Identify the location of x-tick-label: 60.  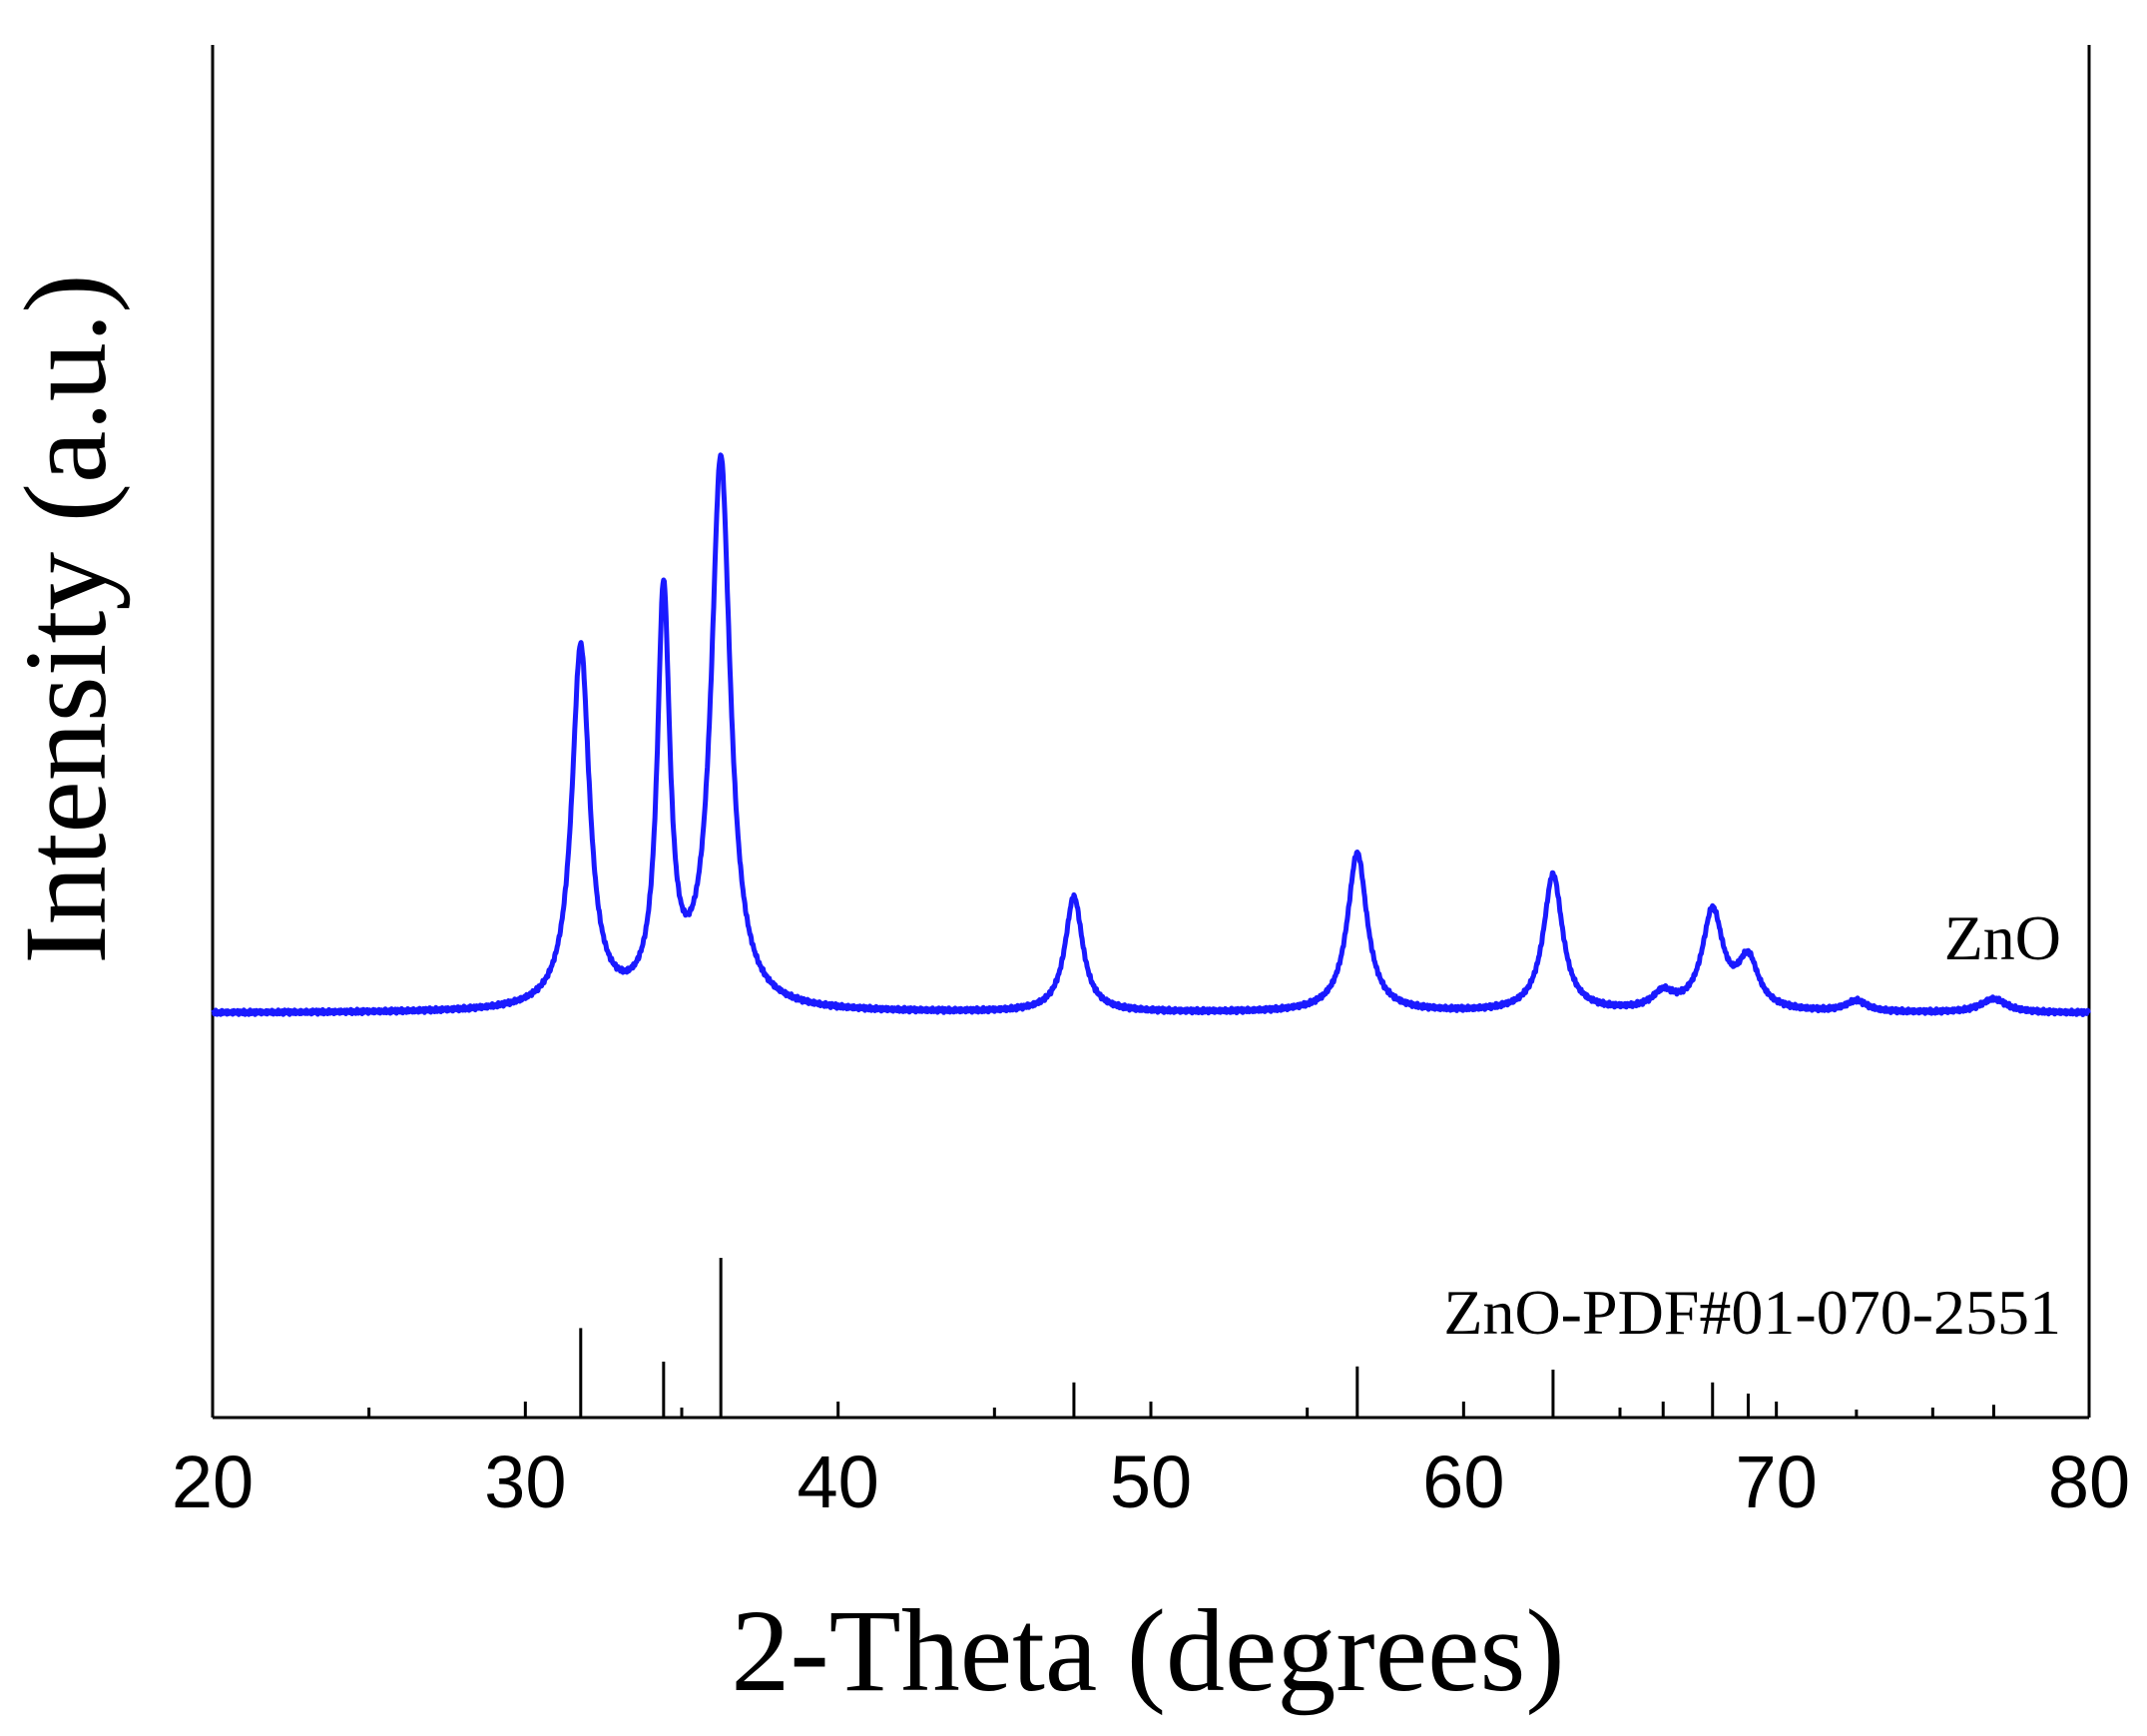
(1463, 1482).